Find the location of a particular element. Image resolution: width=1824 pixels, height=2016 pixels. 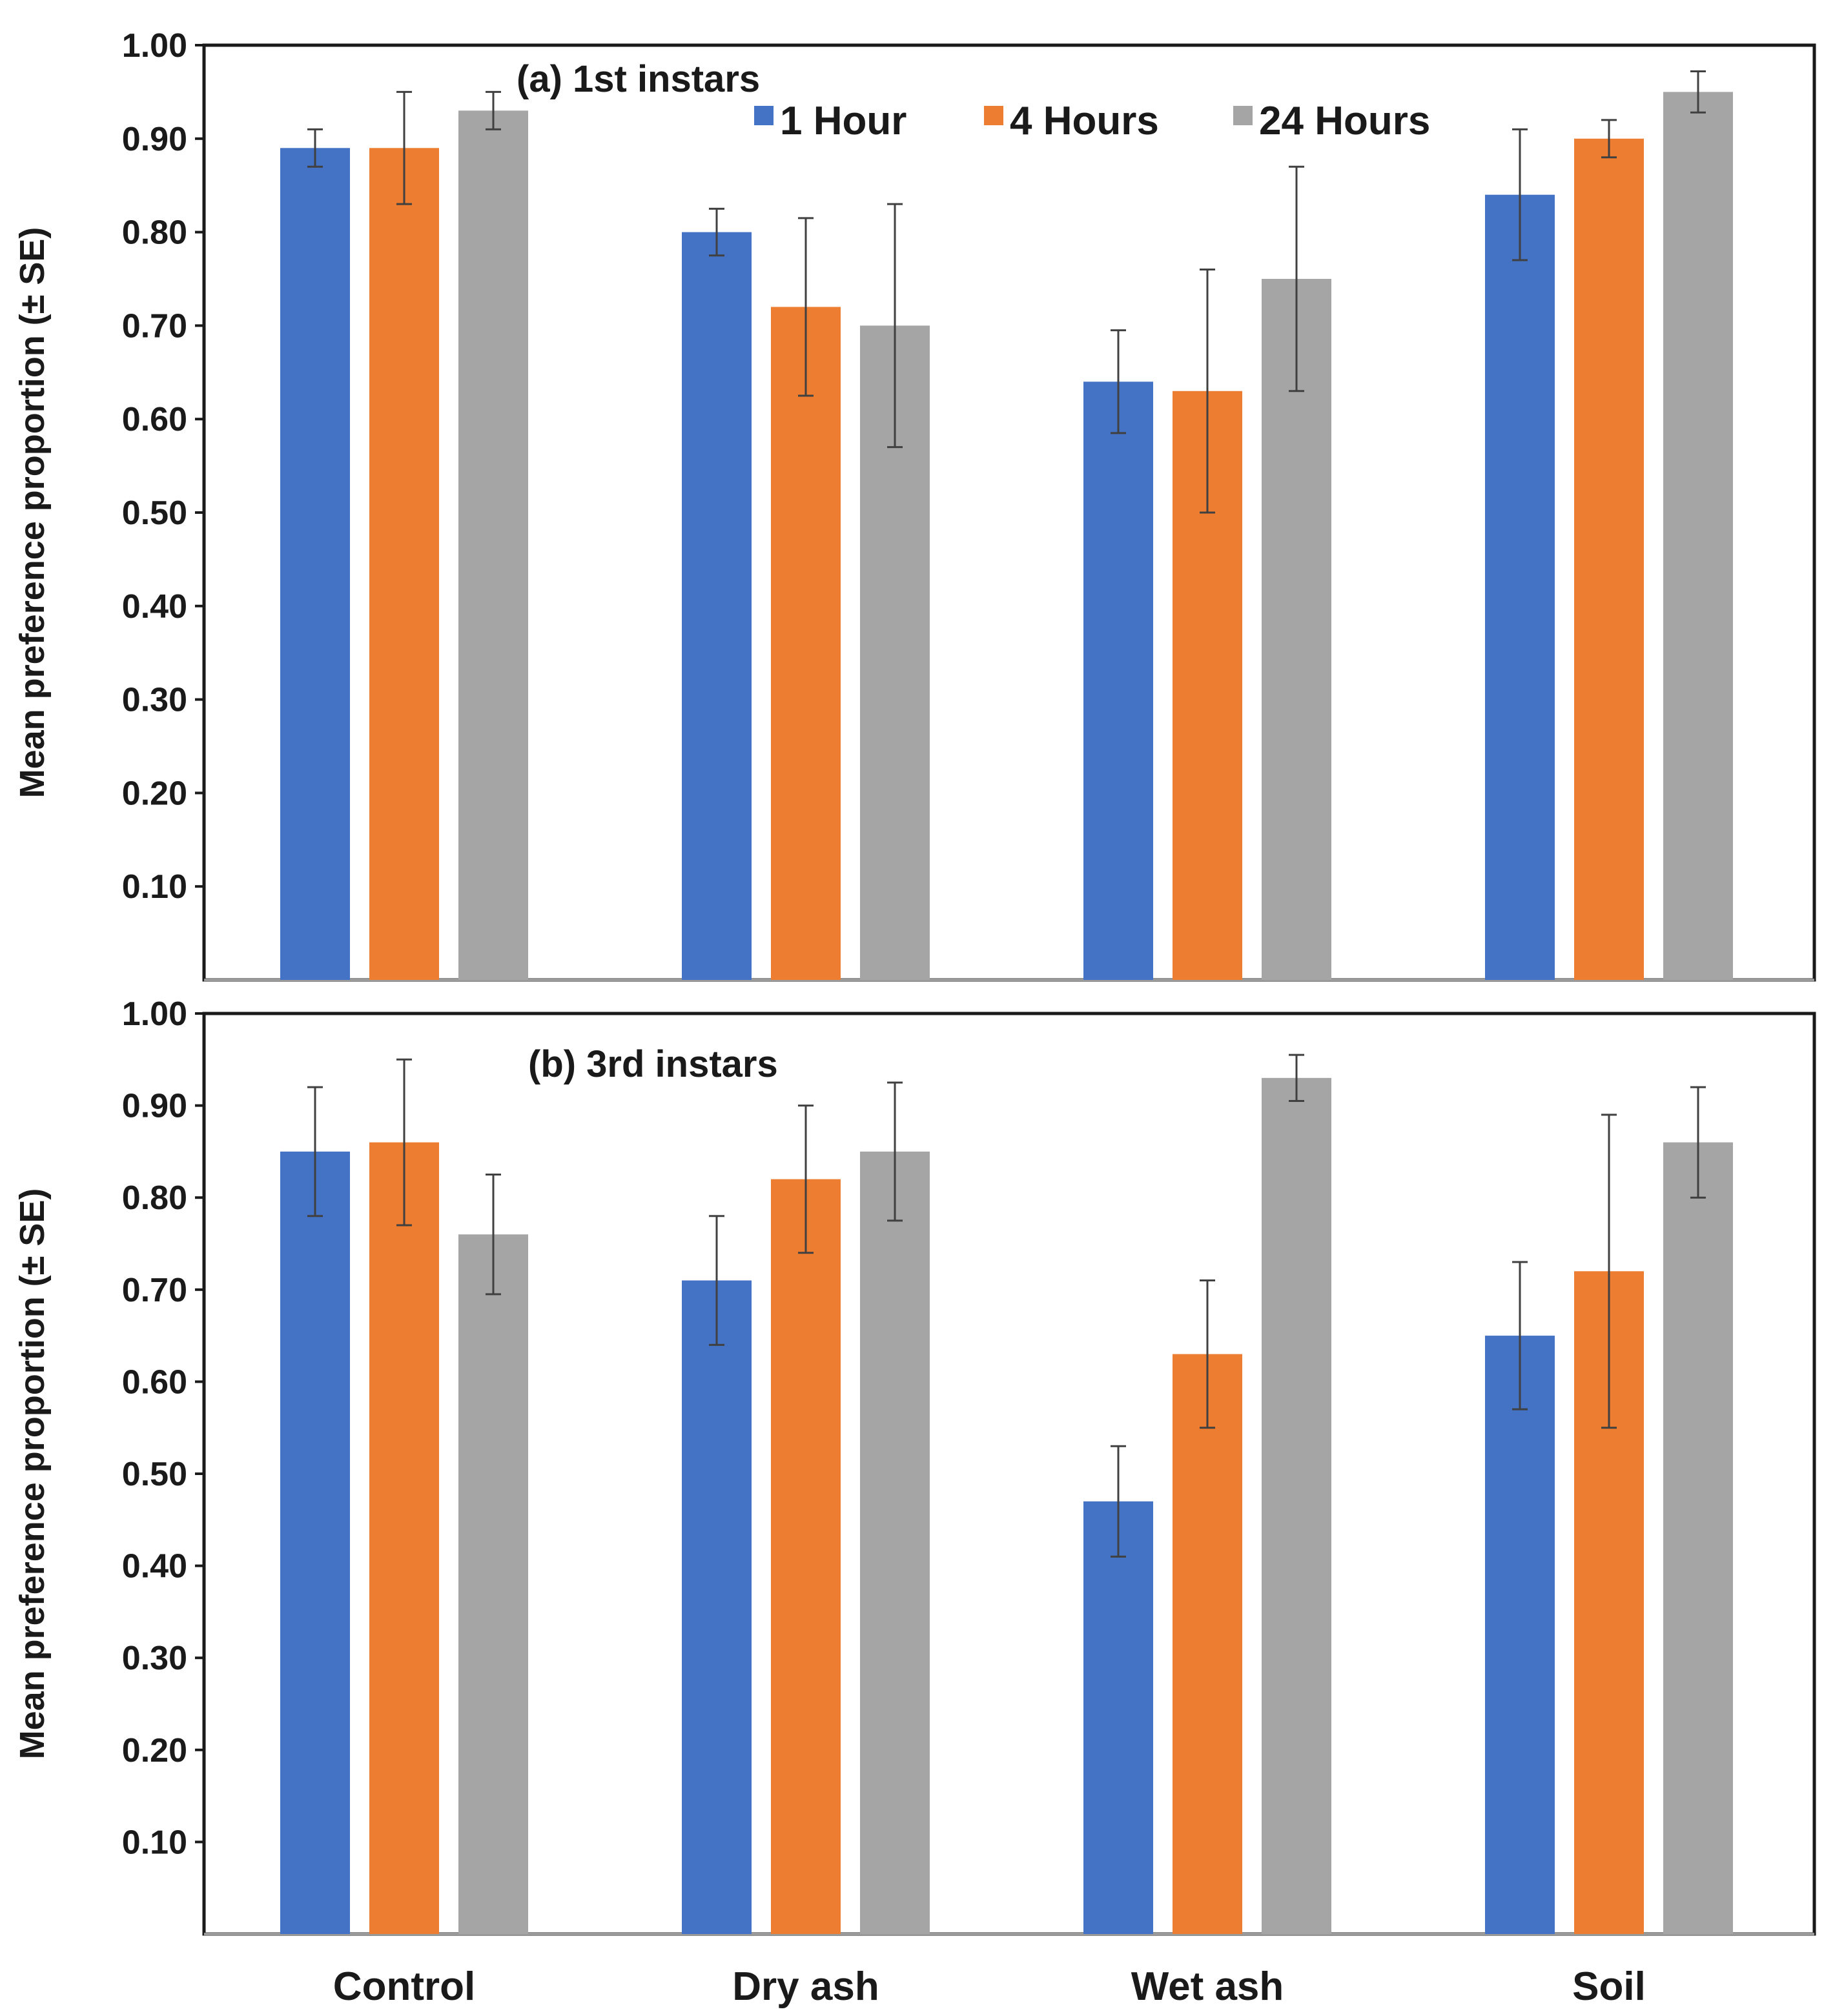

legend-item-1-hour: 1 Hour is located at coordinates (830, 121).